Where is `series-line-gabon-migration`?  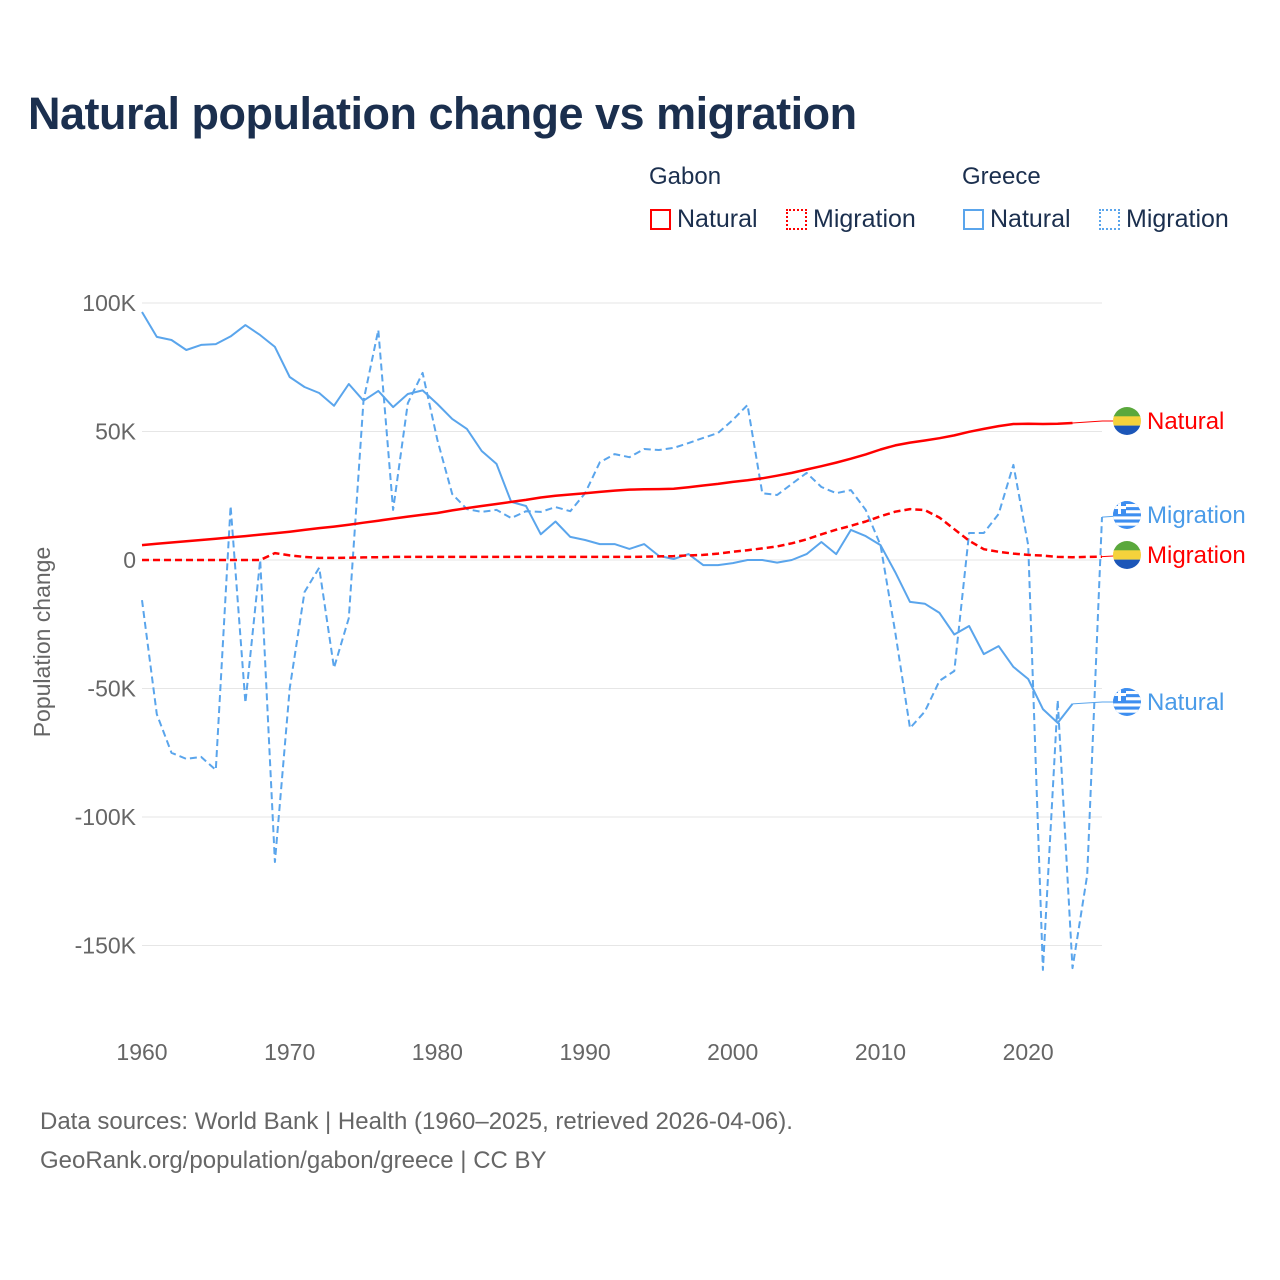 series-line-gabon-migration is located at coordinates (622, 534).